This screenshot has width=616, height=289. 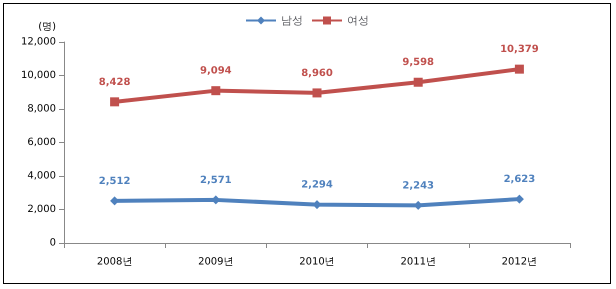 I want to click on y-tick-label: 2,000, so click(x=41, y=209).